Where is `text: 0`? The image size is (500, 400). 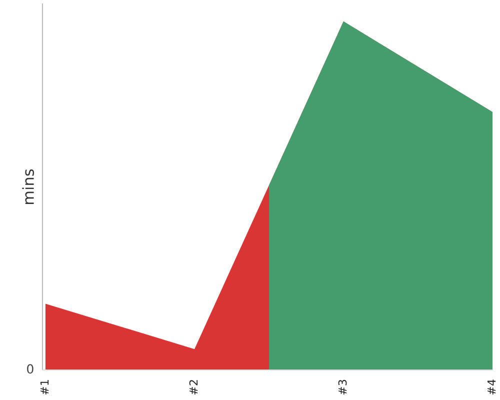
text: 0 is located at coordinates (30, 369).